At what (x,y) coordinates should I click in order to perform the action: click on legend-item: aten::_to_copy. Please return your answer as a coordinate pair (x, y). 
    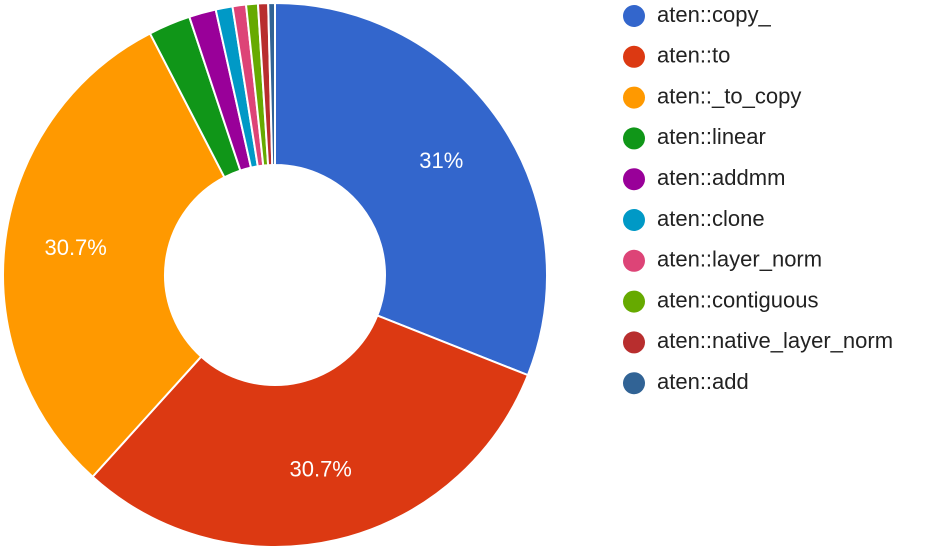
    Looking at the image, I should click on (712, 96).